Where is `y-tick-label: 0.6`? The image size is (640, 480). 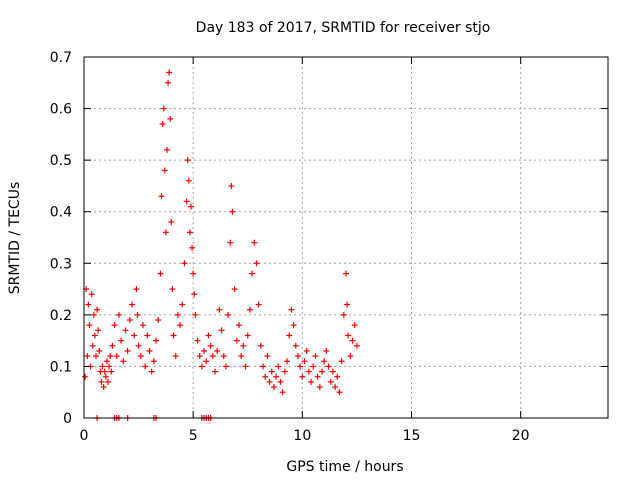
y-tick-label: 0.6 is located at coordinates (61, 110).